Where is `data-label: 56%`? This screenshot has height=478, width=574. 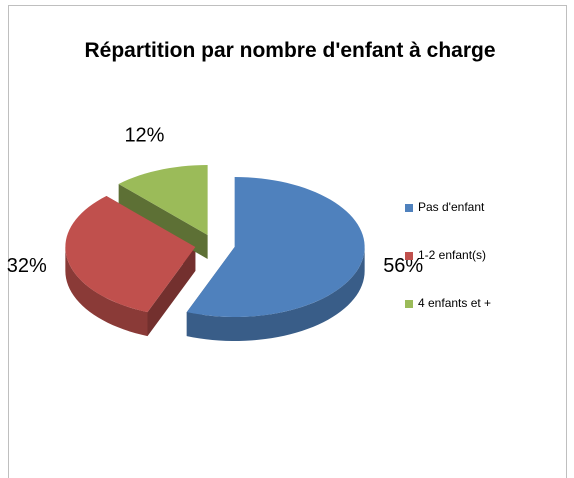 data-label: 56% is located at coordinates (403, 266).